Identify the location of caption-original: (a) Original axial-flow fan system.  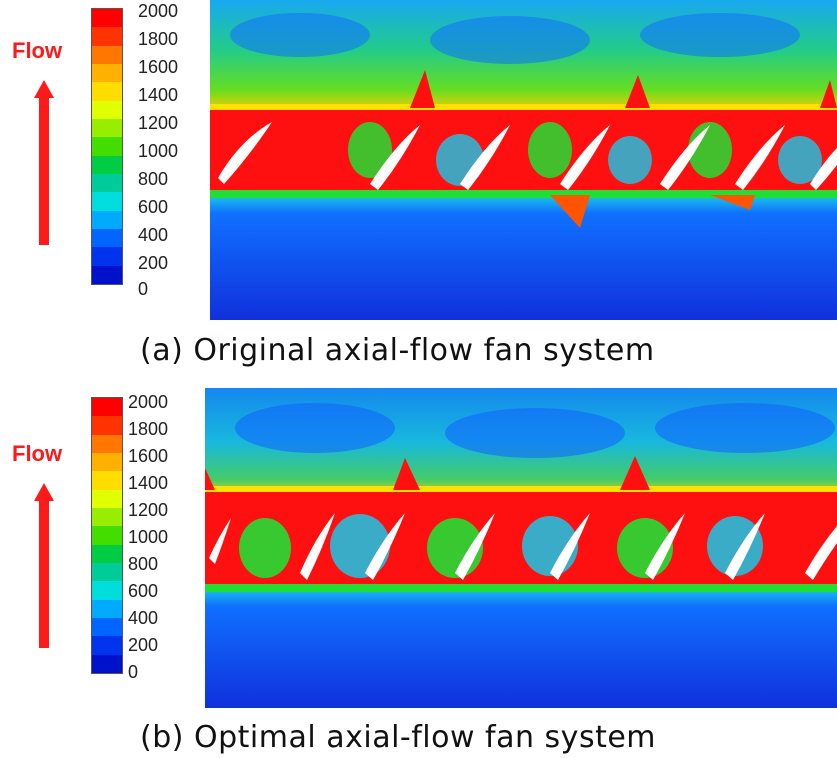
(397, 350).